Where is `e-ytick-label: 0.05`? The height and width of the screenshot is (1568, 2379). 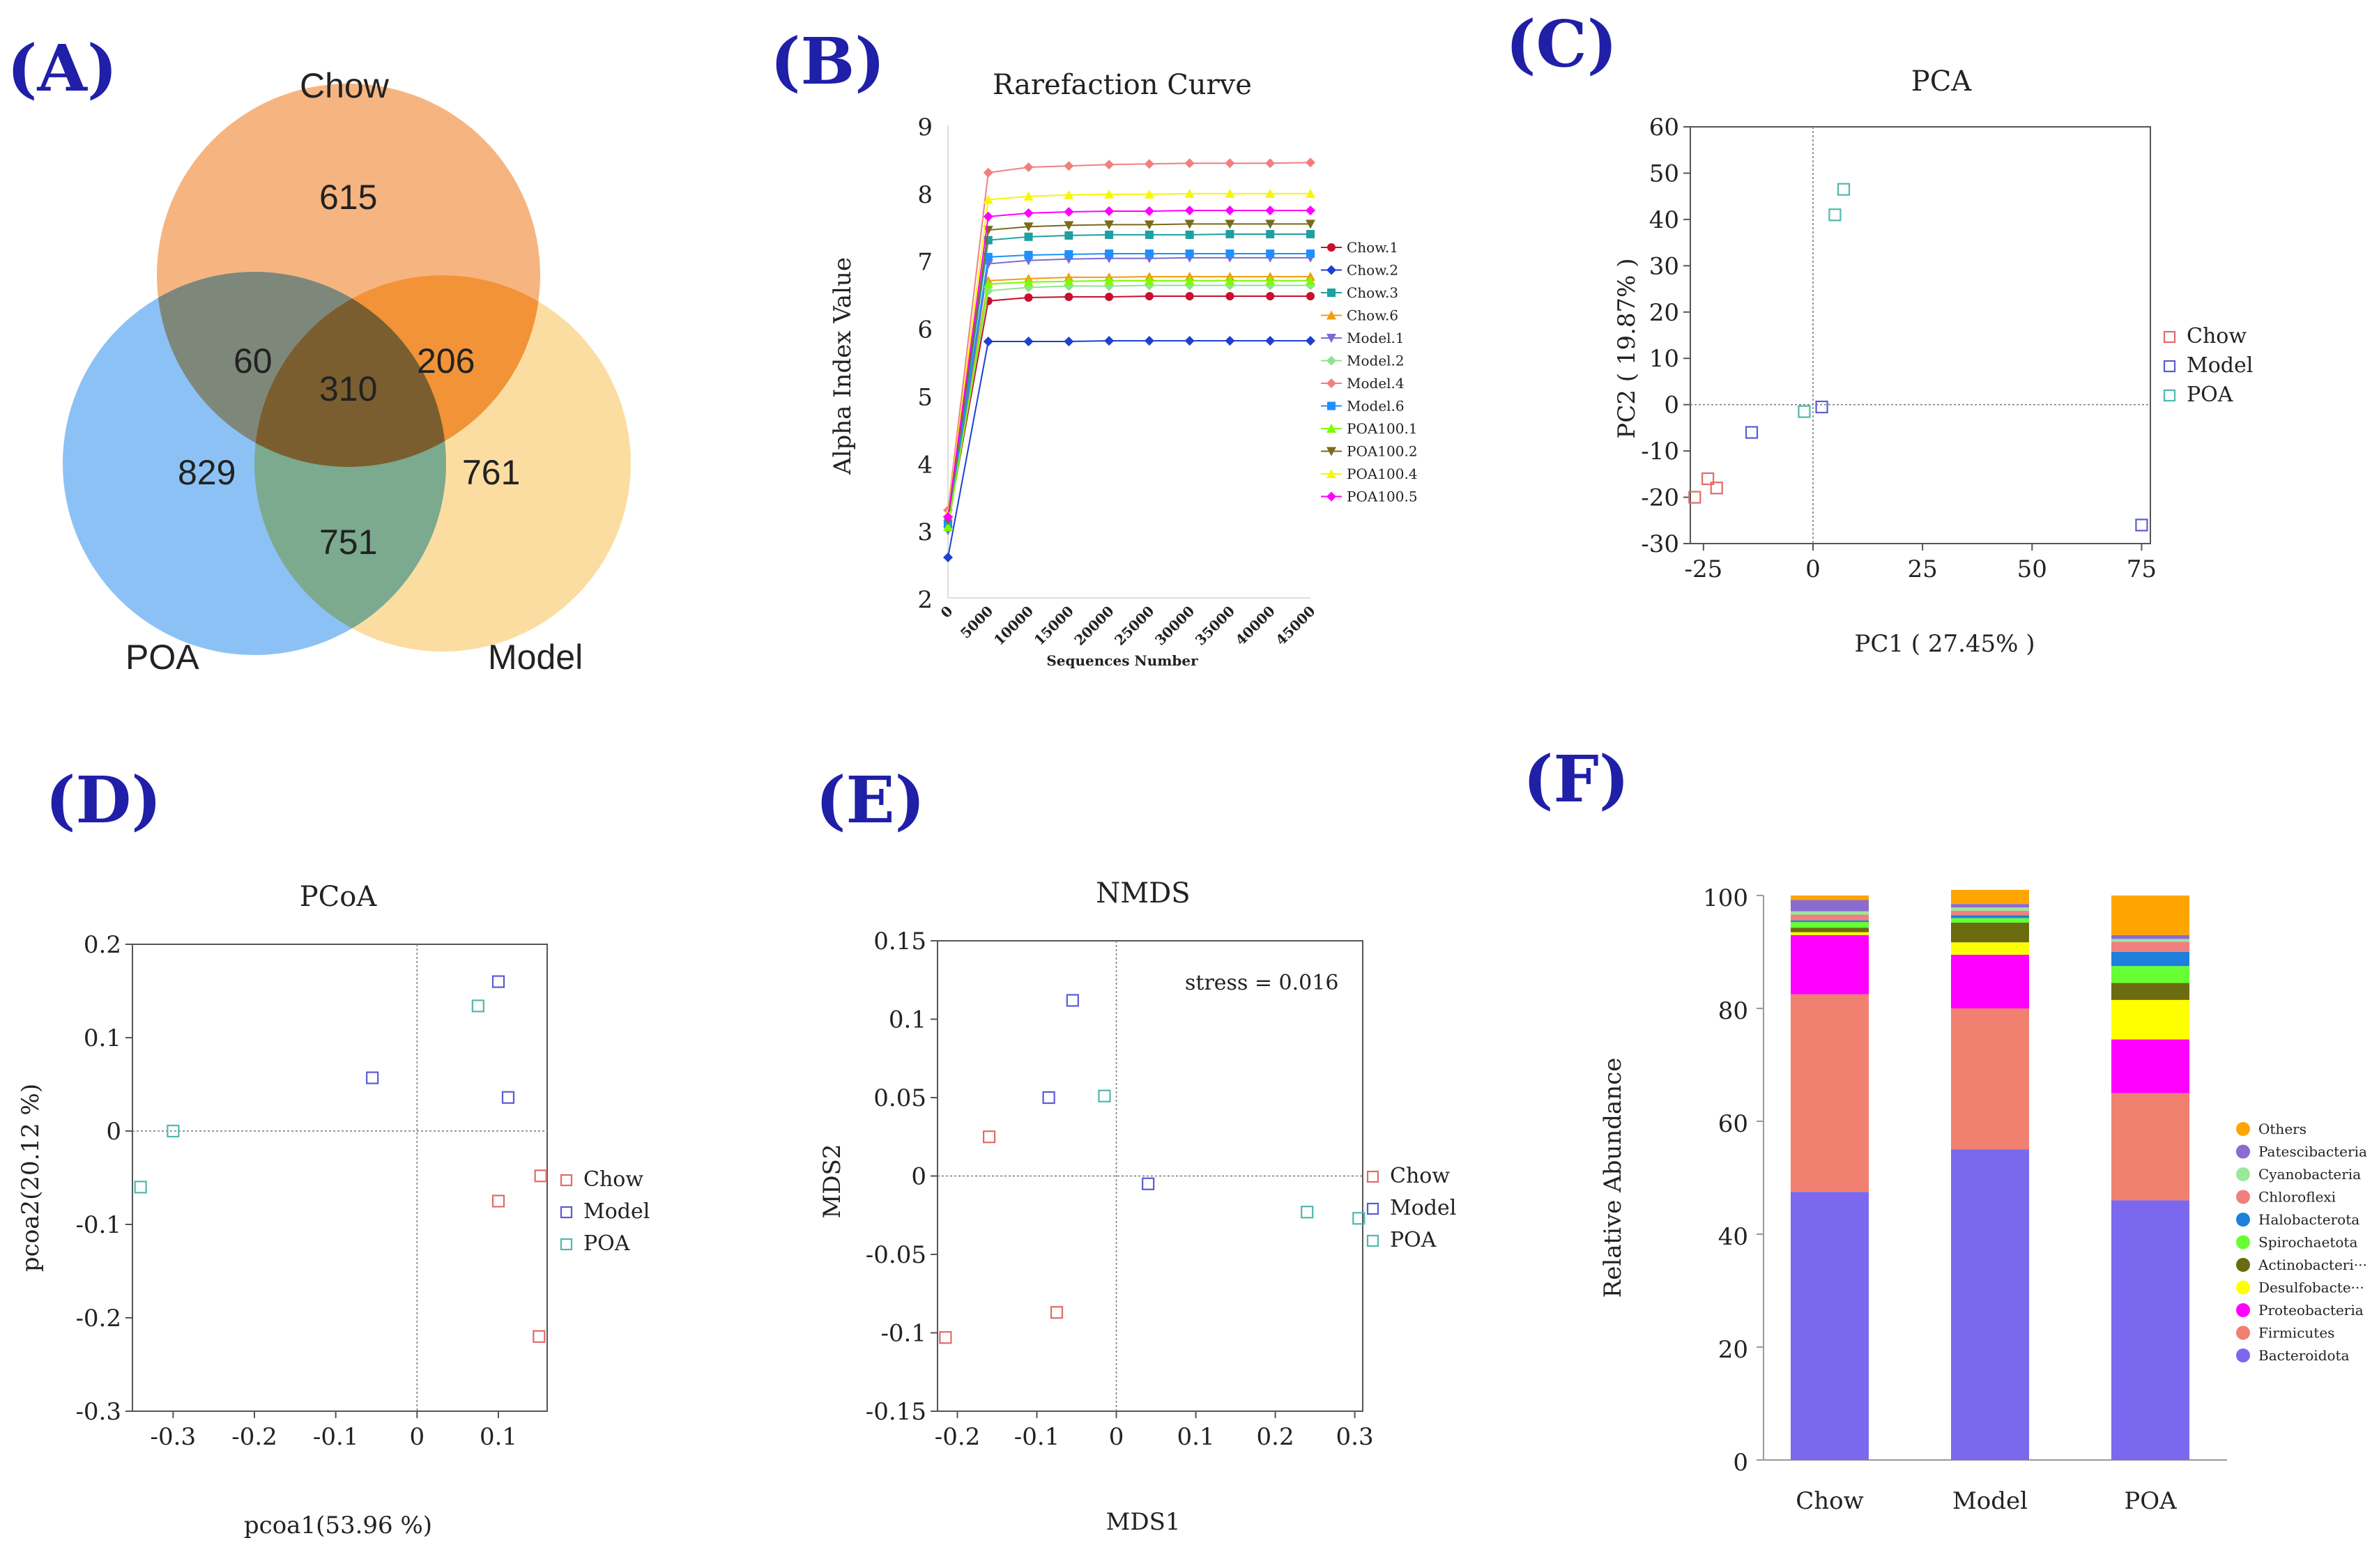 e-ytick-label: 0.05 is located at coordinates (899, 1098).